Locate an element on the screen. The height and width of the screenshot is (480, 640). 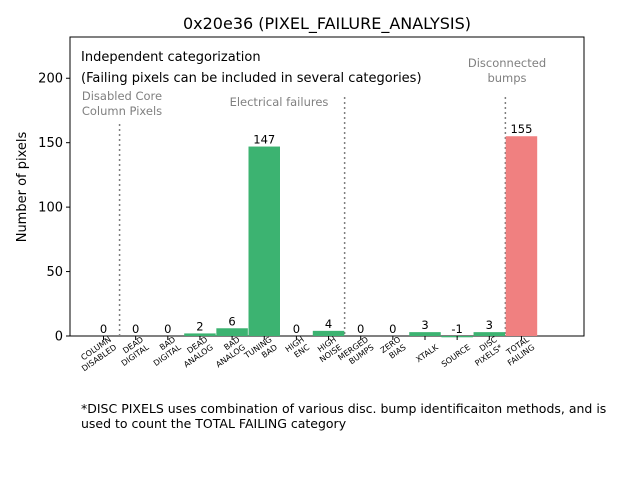
y-tick-label: 100 is located at coordinates (50, 208).